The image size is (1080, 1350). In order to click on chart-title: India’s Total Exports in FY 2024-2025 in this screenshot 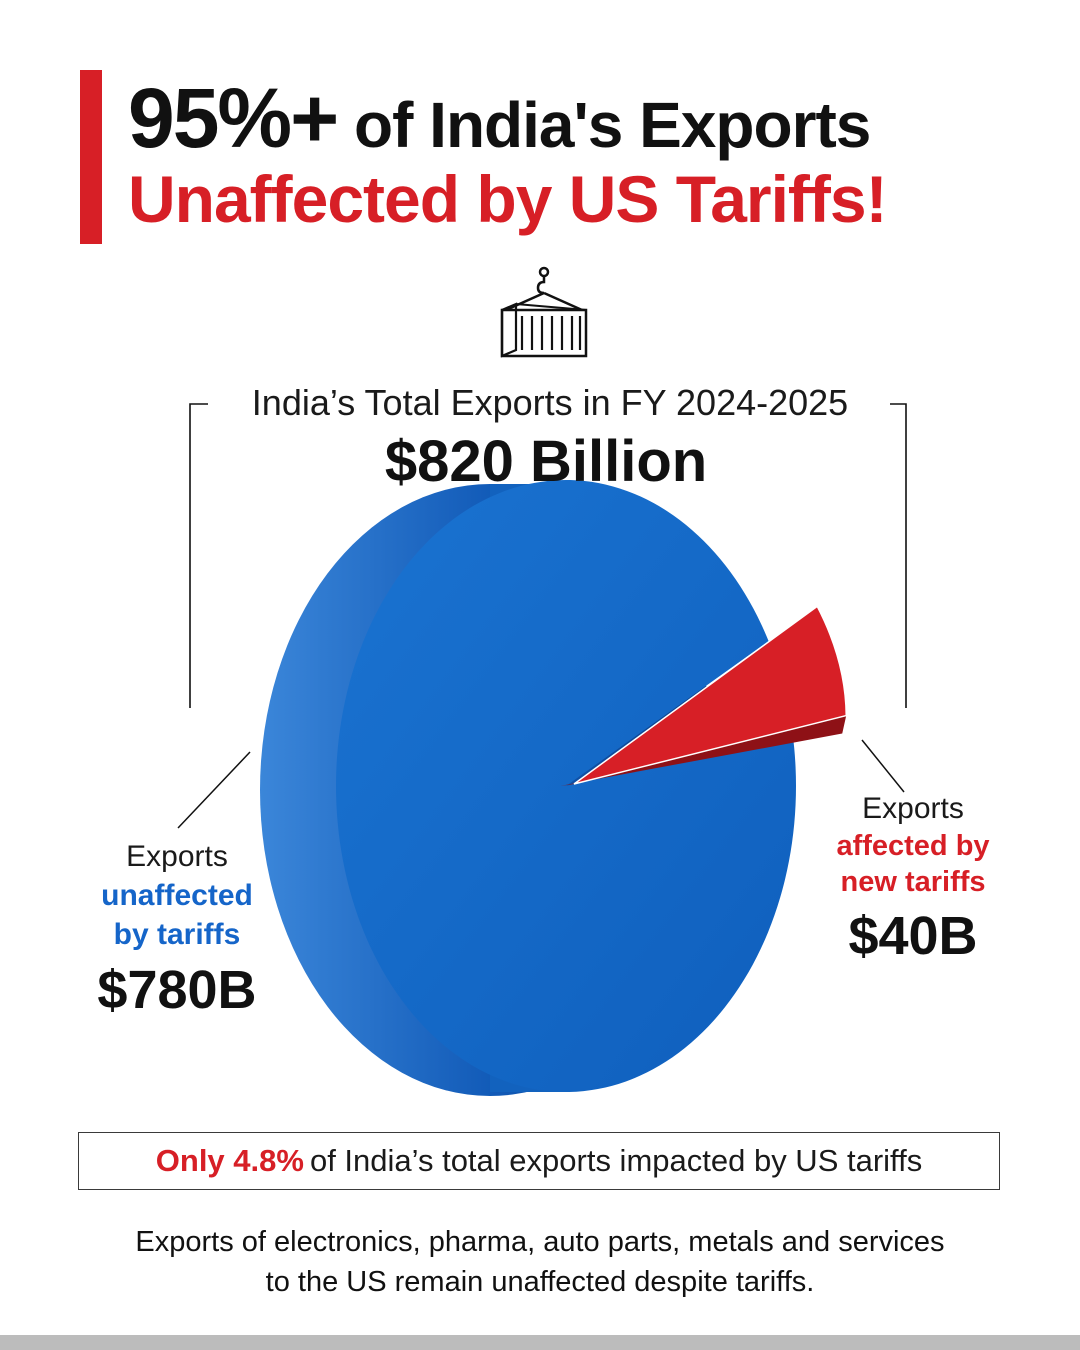, I will do `click(550, 403)`.